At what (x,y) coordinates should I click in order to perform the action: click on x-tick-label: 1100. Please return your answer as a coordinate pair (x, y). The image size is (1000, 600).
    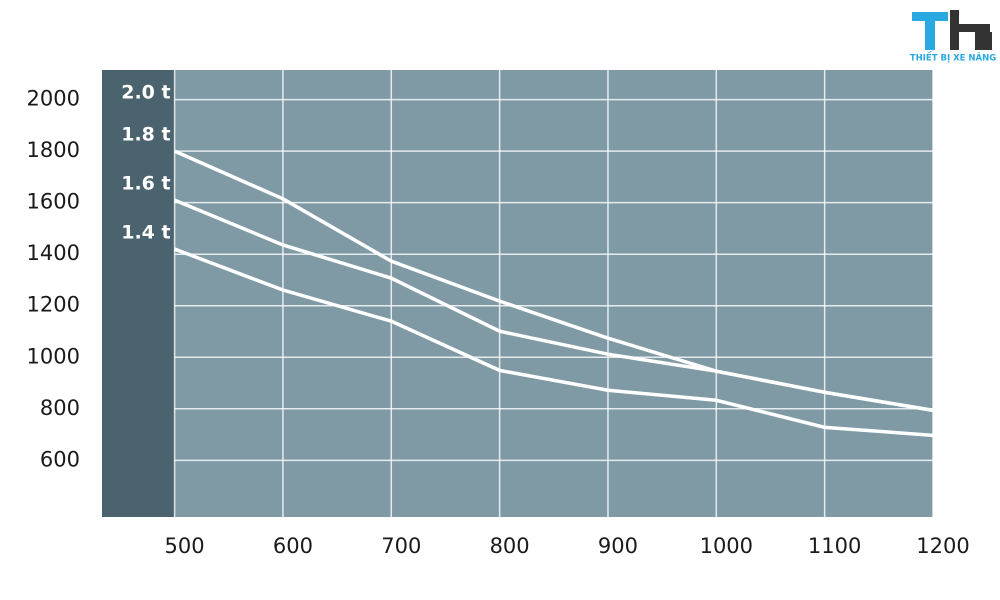
    Looking at the image, I should click on (834, 546).